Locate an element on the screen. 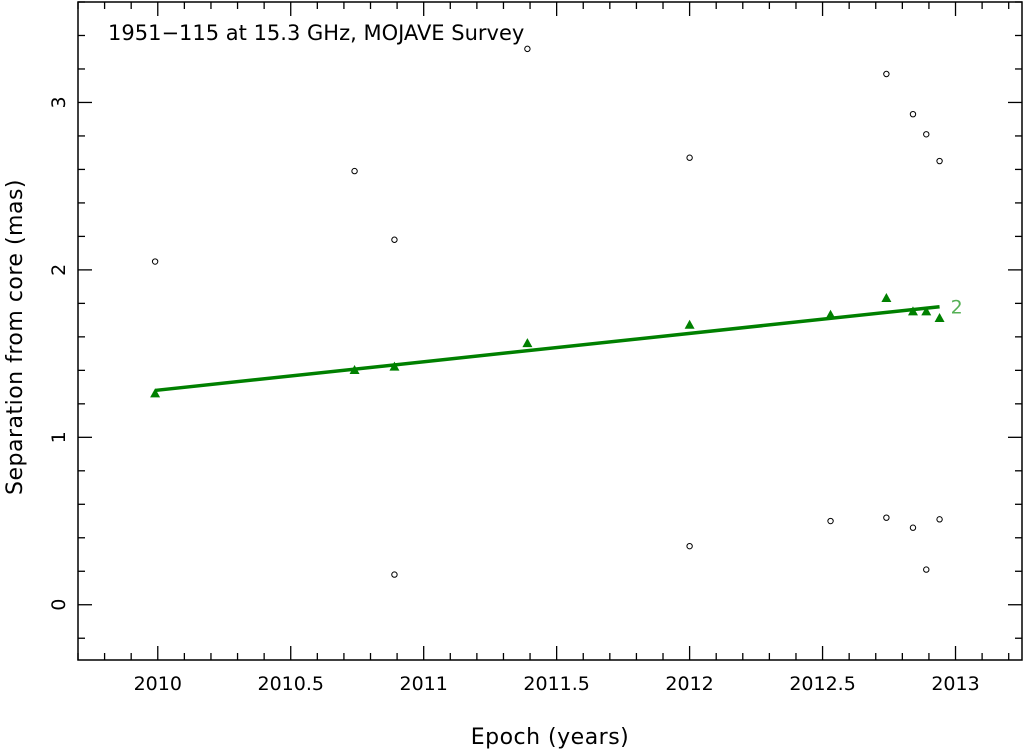  series-labels: 2 is located at coordinates (957, 308).